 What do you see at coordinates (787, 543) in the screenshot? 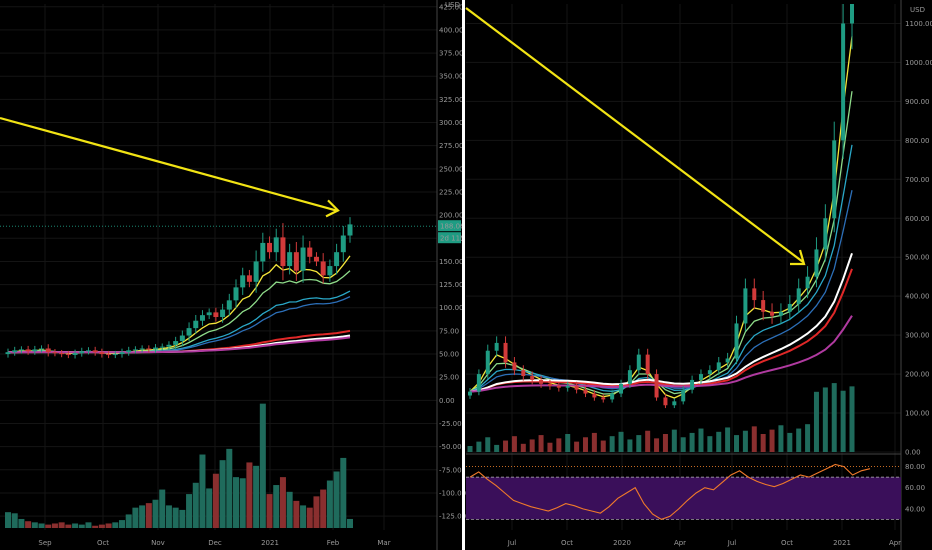
I see `right-x-tick-label: Oct` at bounding box center [787, 543].